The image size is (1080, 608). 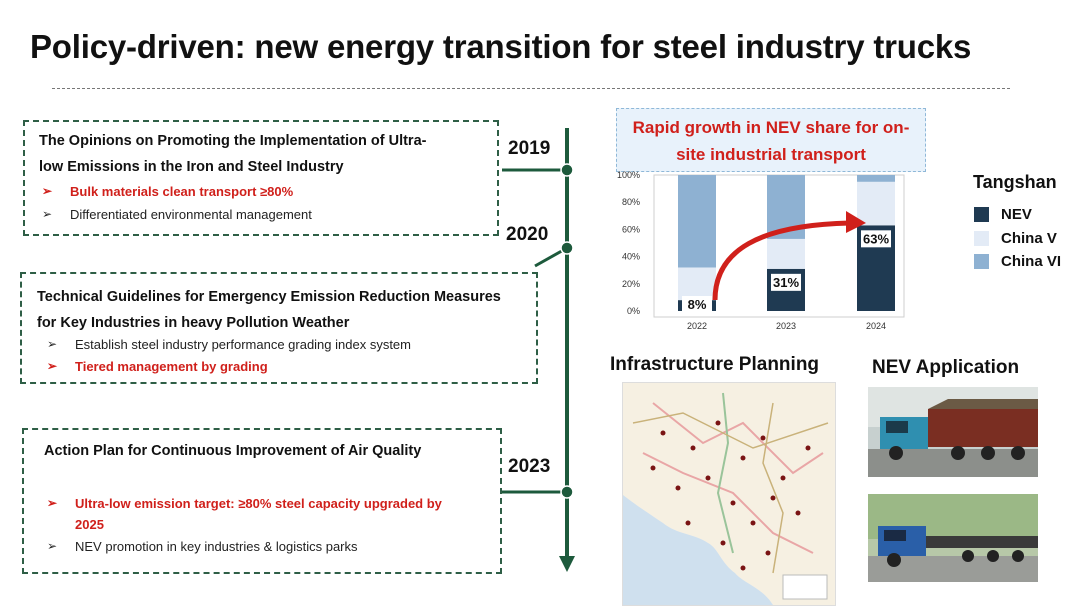 I want to click on policy-box-2020, so click(x=279, y=328).